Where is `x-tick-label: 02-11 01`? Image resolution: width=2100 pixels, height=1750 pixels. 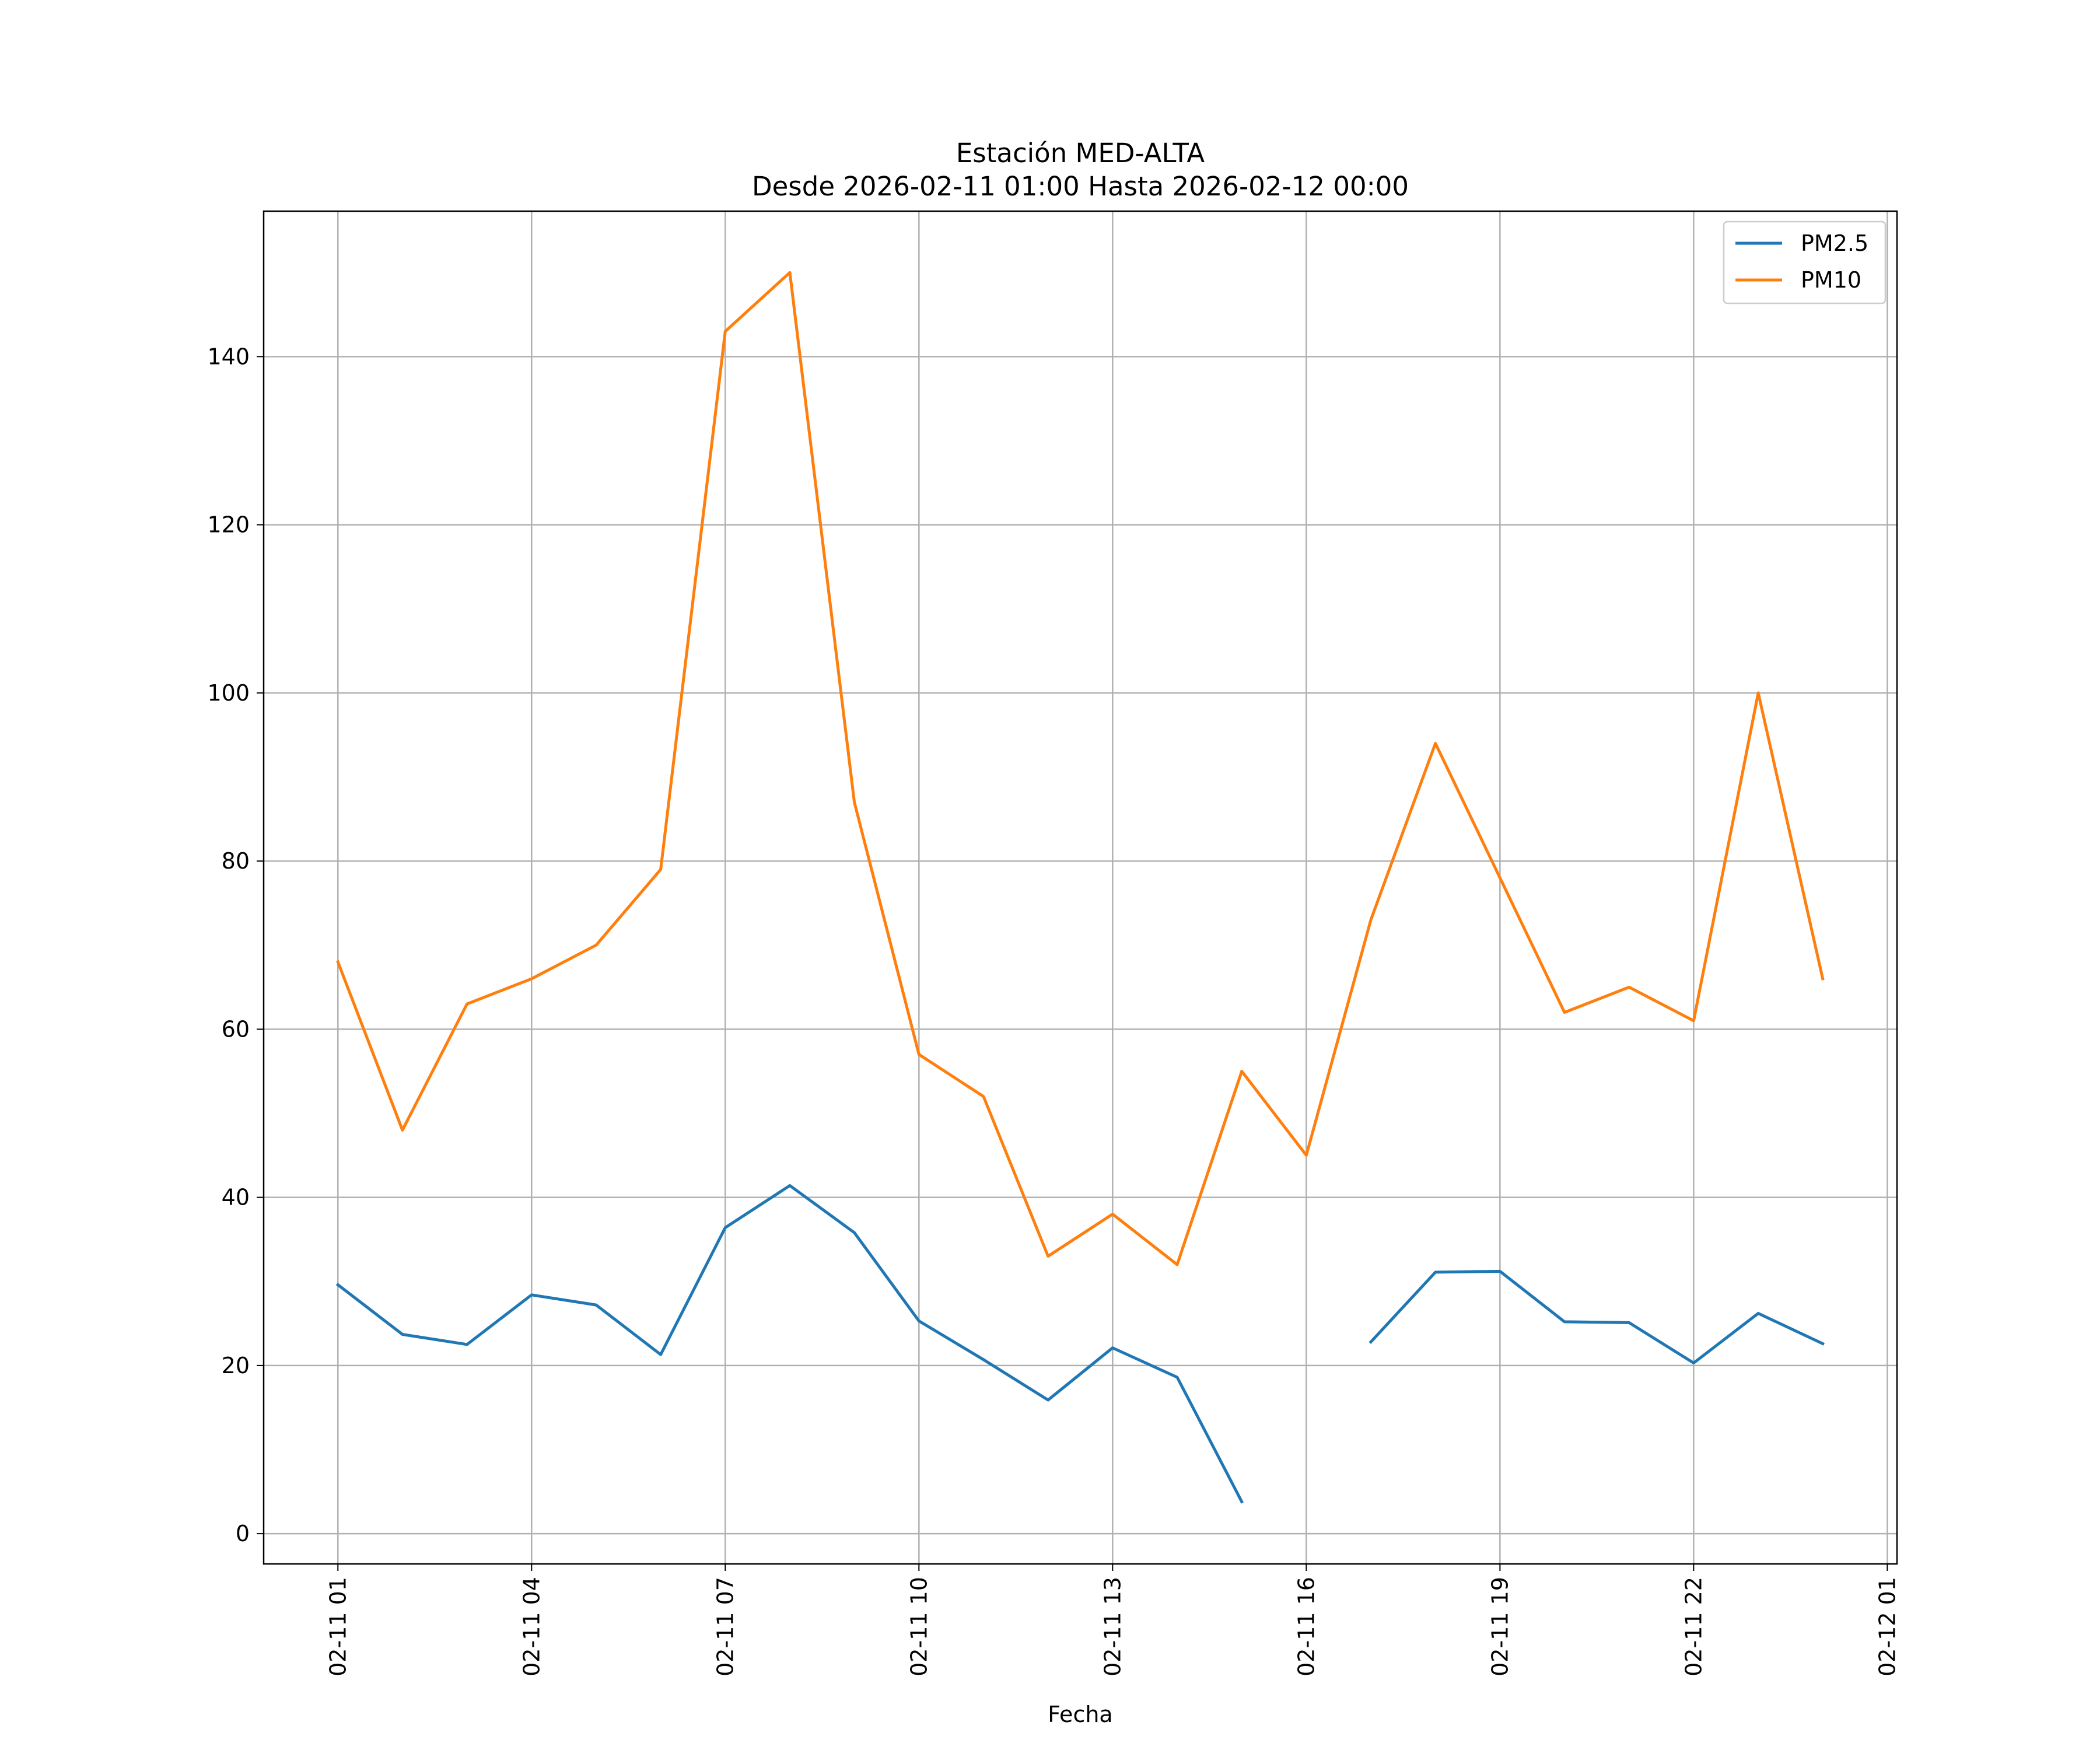 x-tick-label: 02-11 01 is located at coordinates (338, 1626).